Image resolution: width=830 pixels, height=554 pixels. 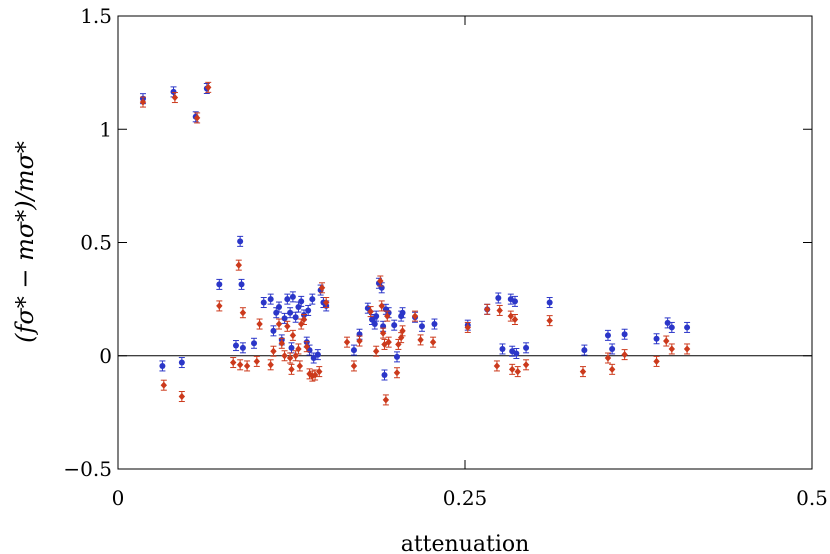 I want to click on y-tick-label: 0, so click(x=105, y=356).